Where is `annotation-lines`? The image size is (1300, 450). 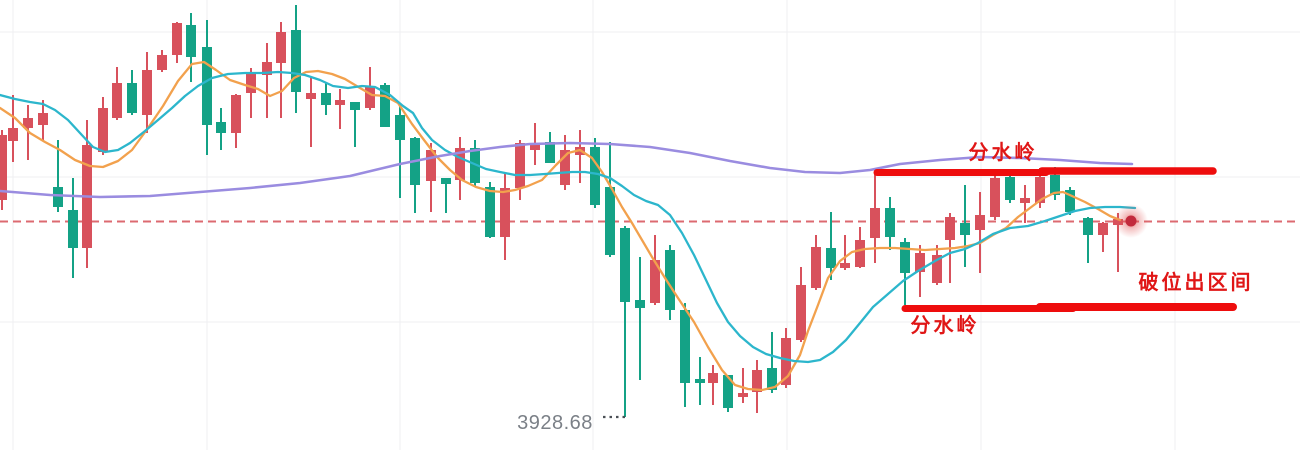
annotation-lines is located at coordinates (1055, 239).